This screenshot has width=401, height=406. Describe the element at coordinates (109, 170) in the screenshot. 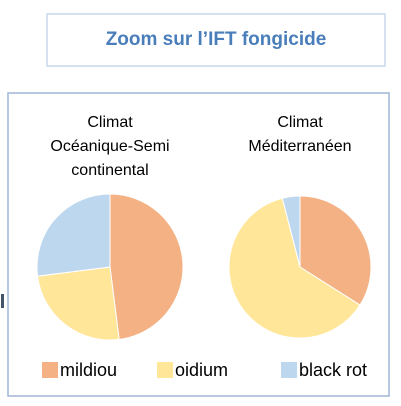

I see `pie-title: continental` at that location.